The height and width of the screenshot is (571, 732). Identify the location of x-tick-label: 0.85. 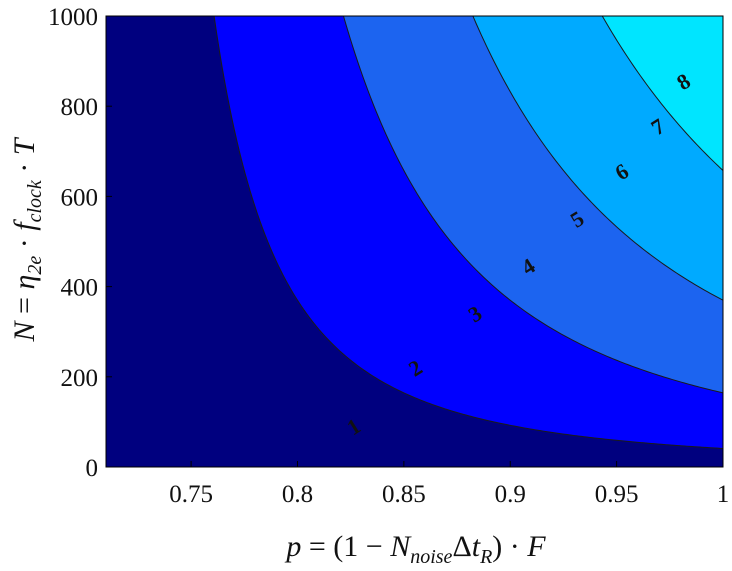
(404, 494).